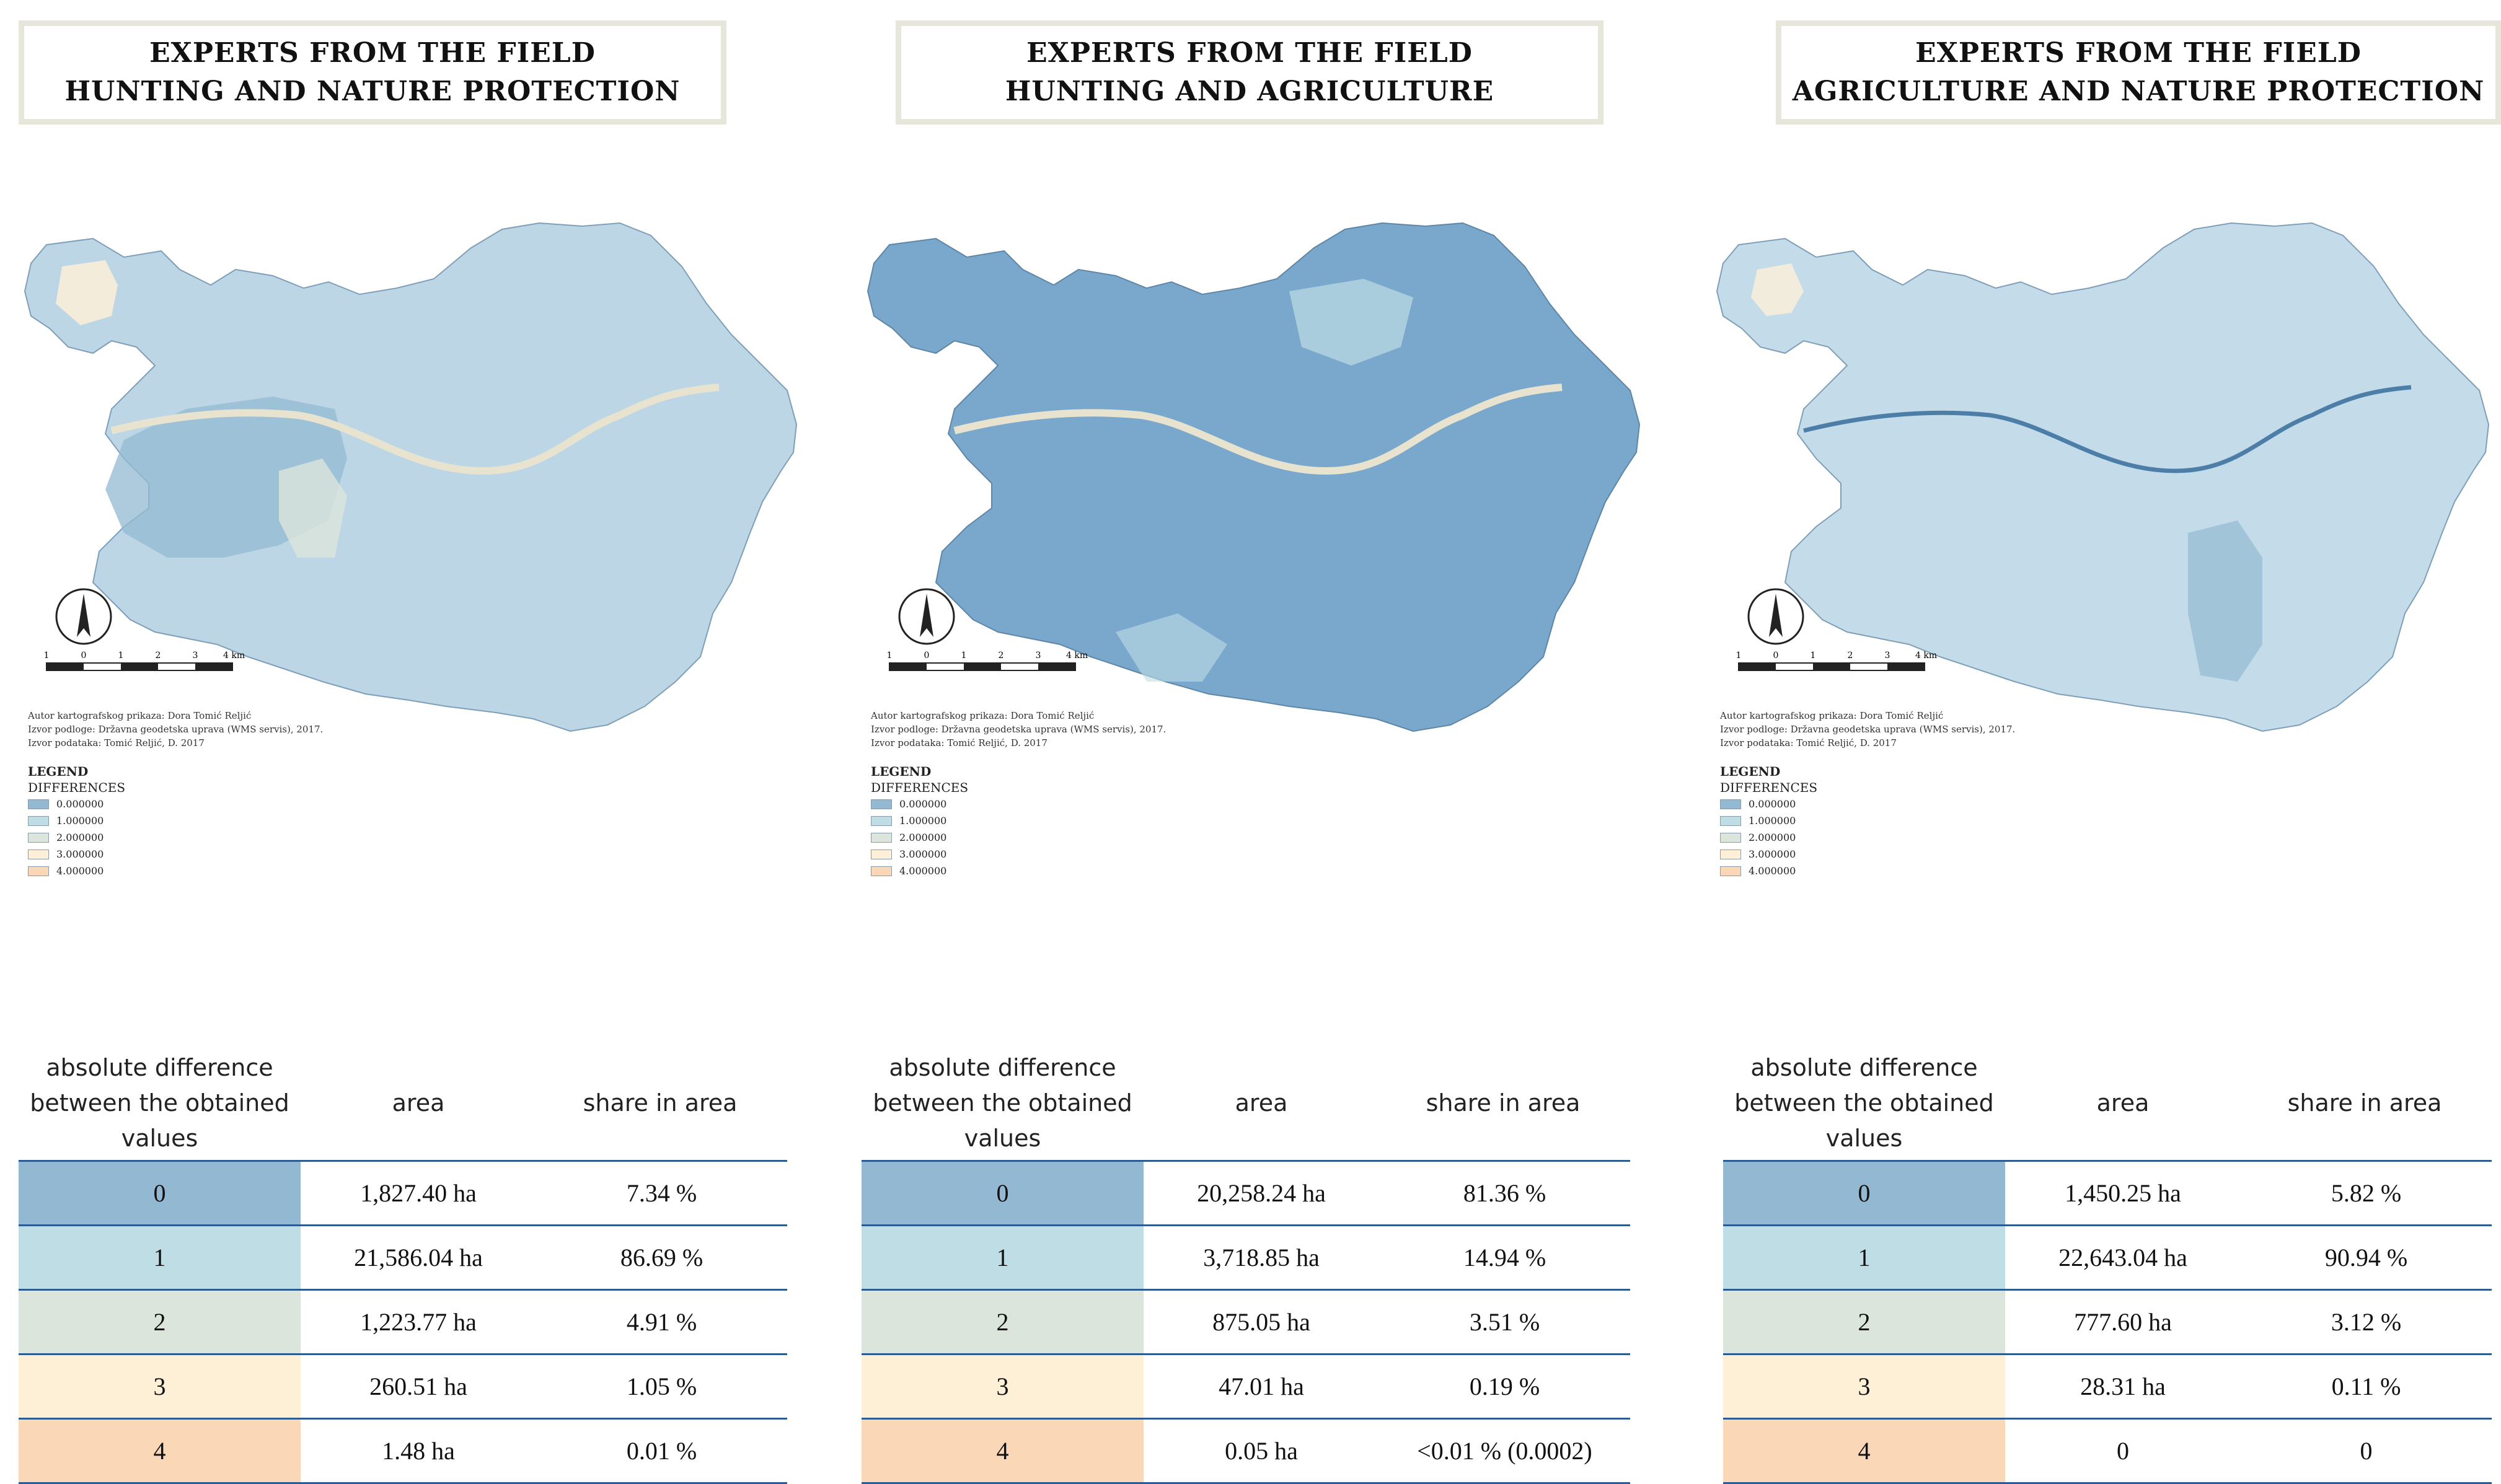 This screenshot has height=1484, width=2501. I want to click on north-arrow, so click(926, 616).